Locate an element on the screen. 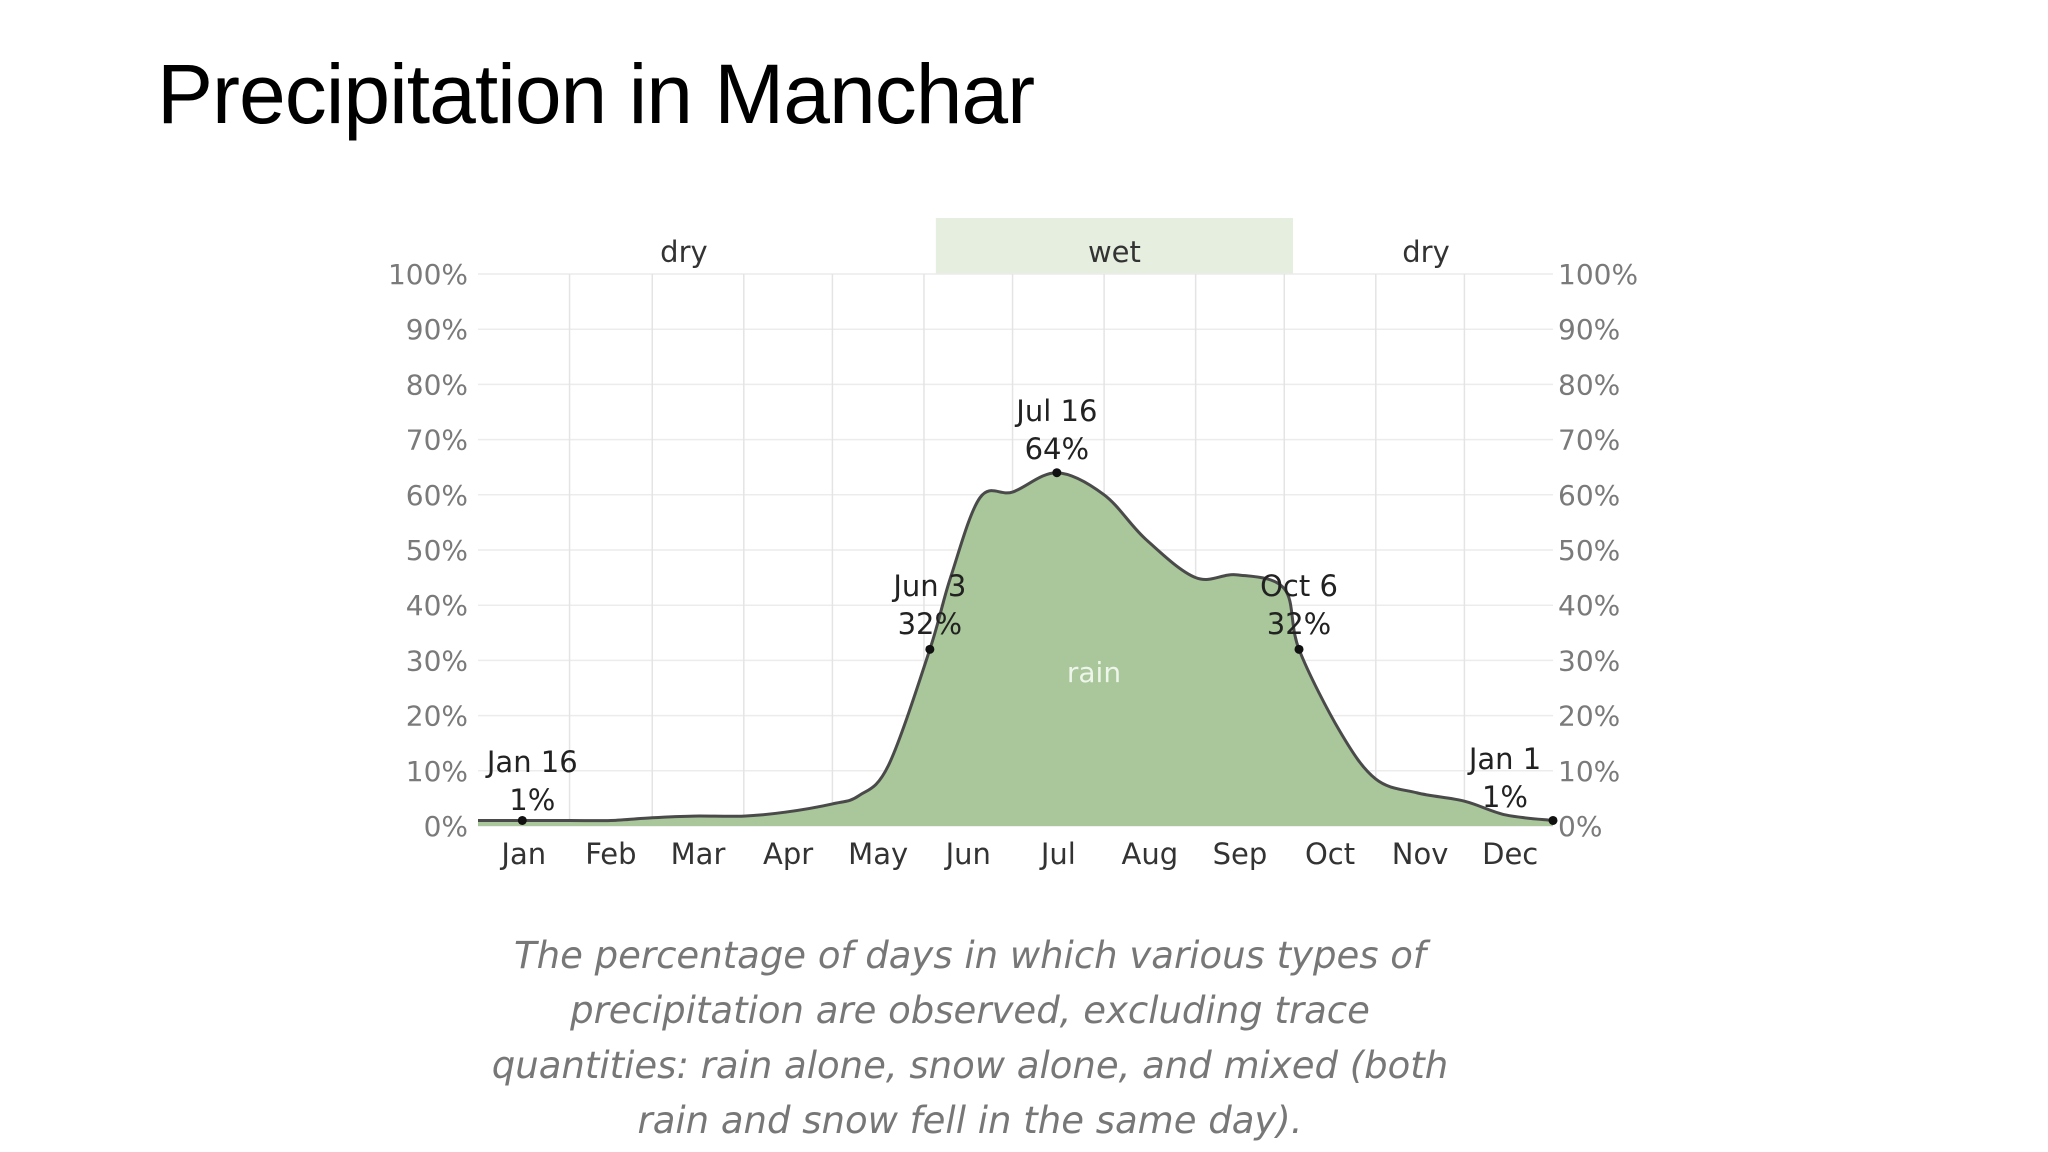 Image resolution: width=2048 pixels, height=1152 pixels. slide-title: Precipitation in Manchar is located at coordinates (596, 94).